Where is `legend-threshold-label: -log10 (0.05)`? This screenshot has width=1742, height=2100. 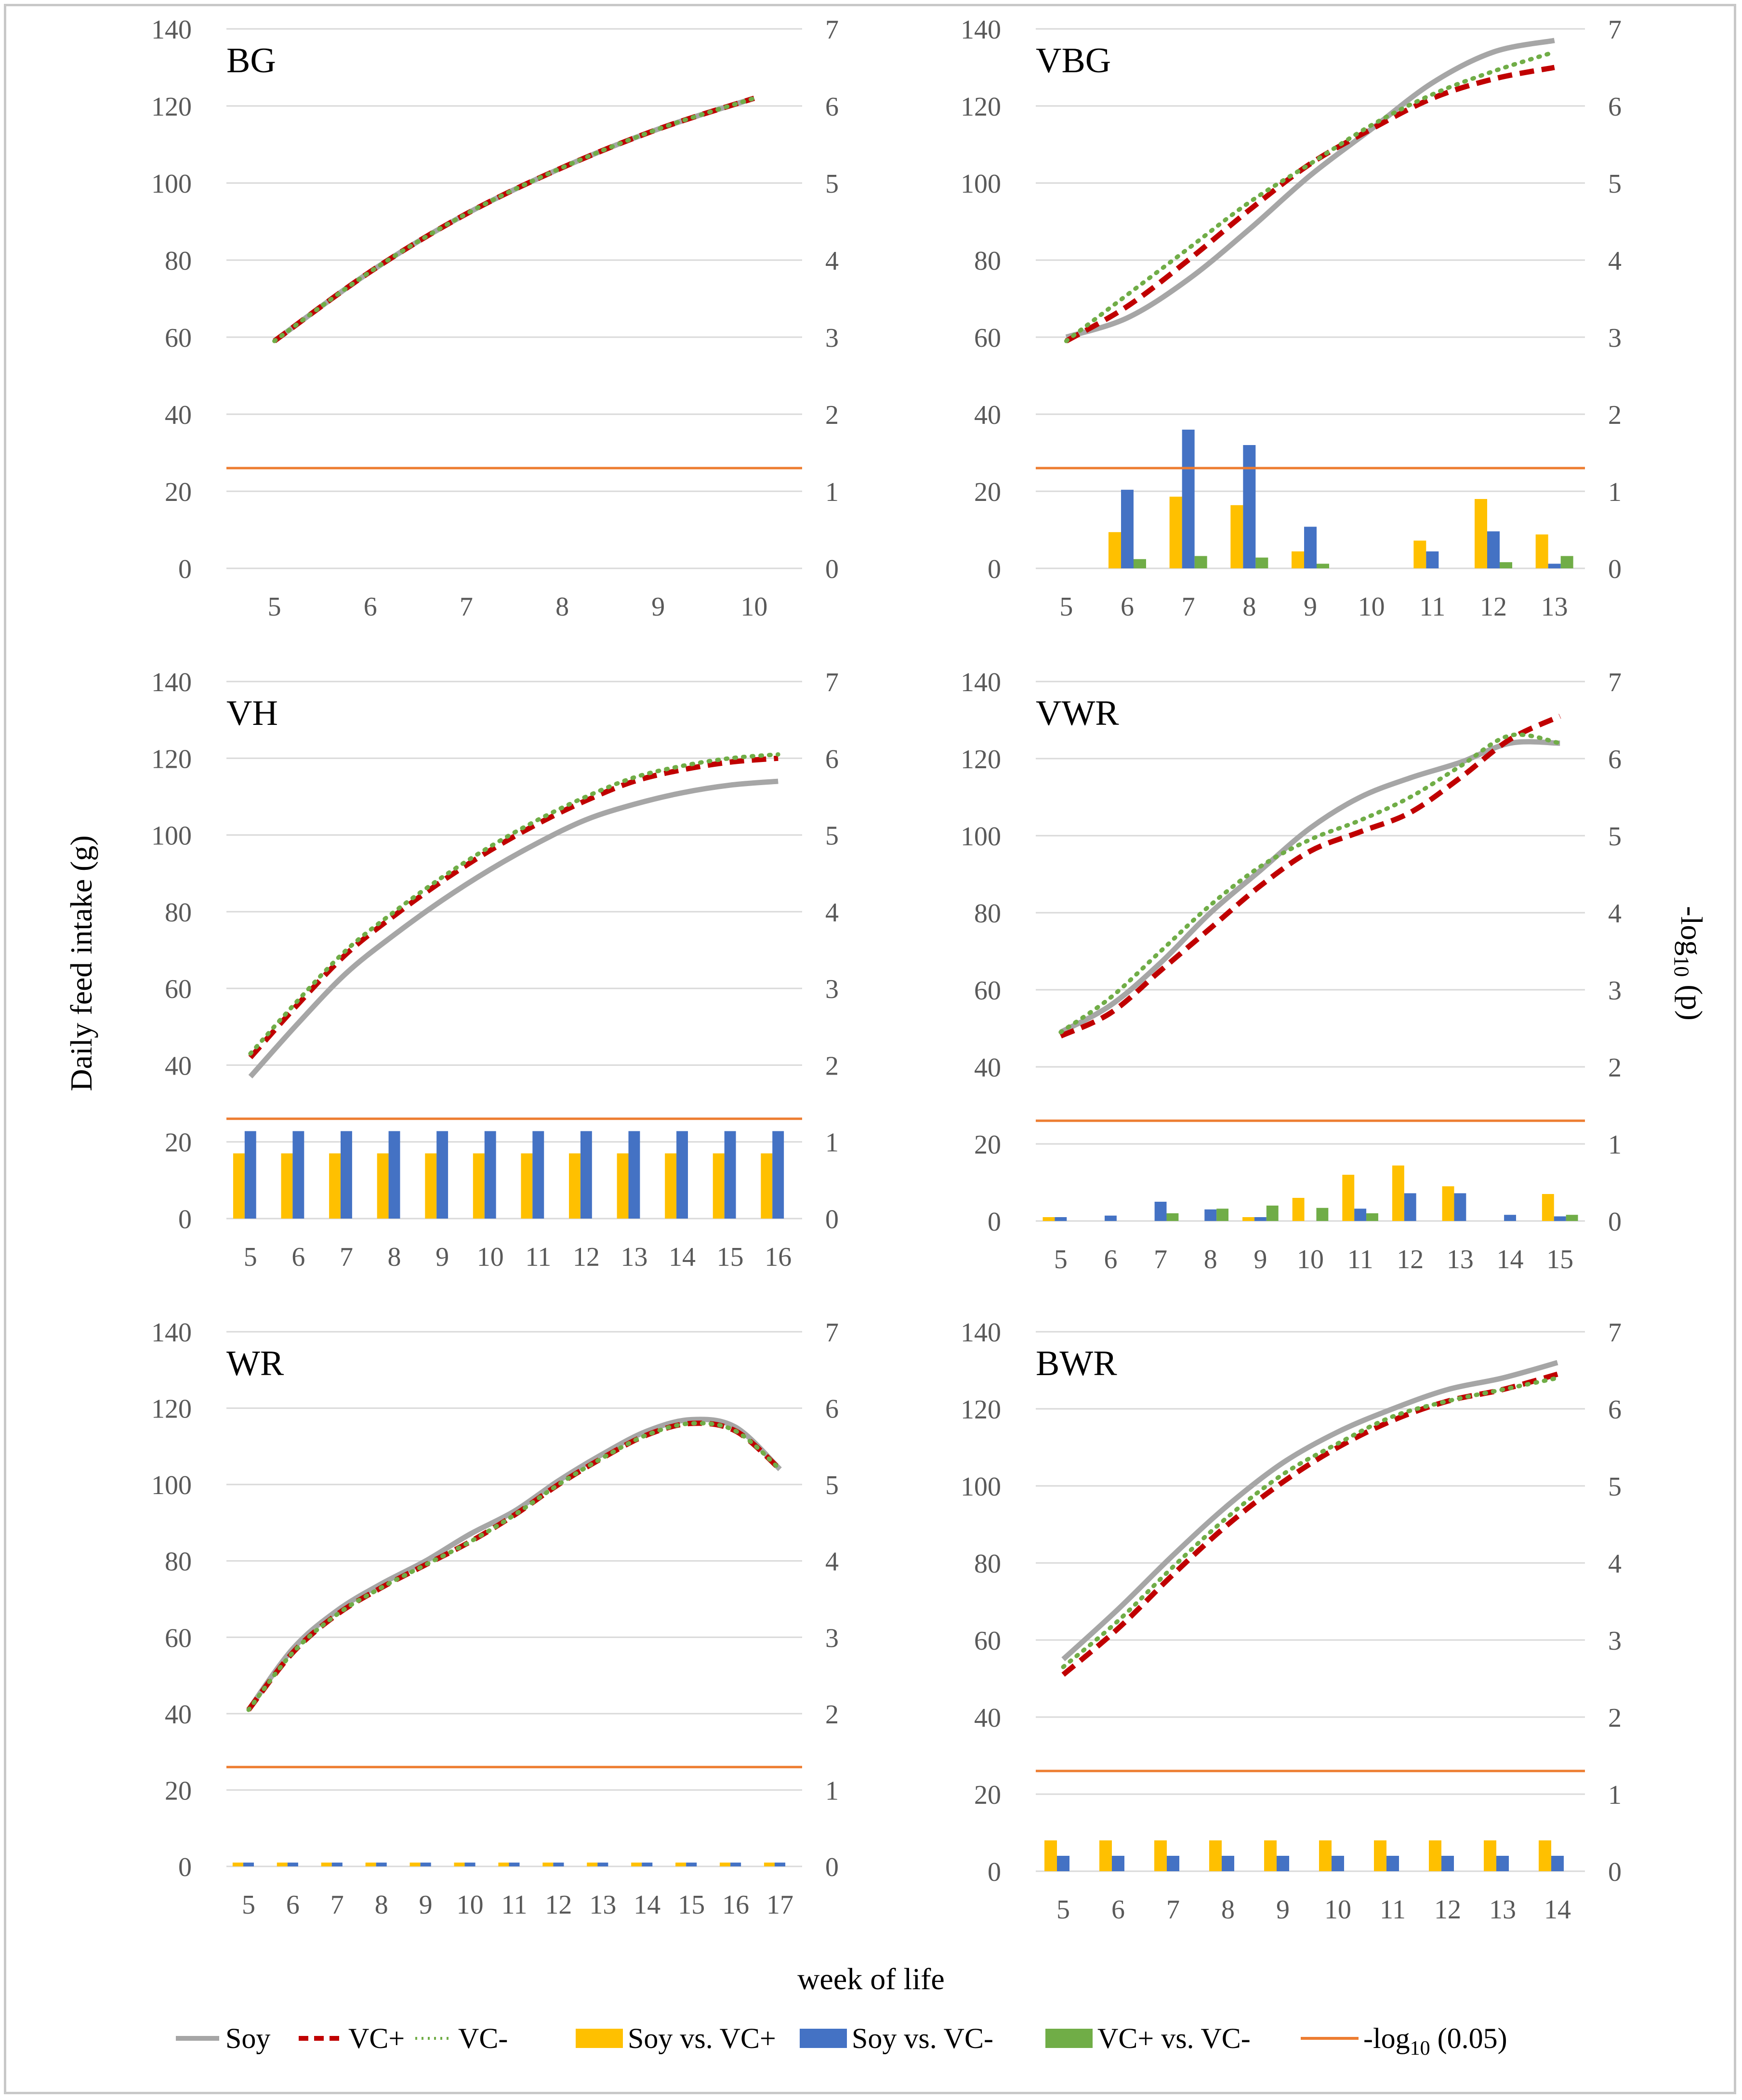 legend-threshold-label: -log10 (0.05) is located at coordinates (1435, 2041).